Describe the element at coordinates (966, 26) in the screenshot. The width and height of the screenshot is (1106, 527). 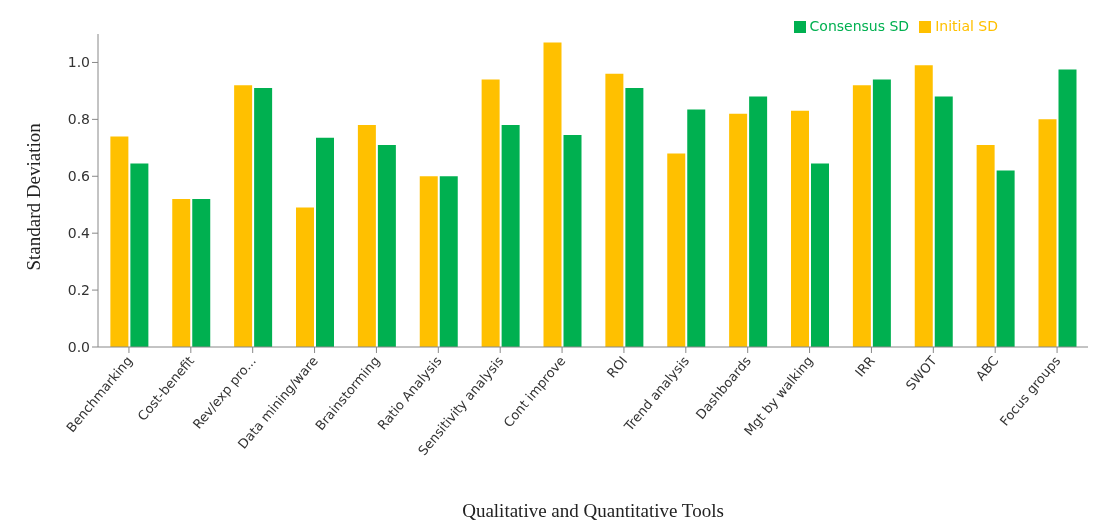
I see `legend-label: Initial SD` at that location.